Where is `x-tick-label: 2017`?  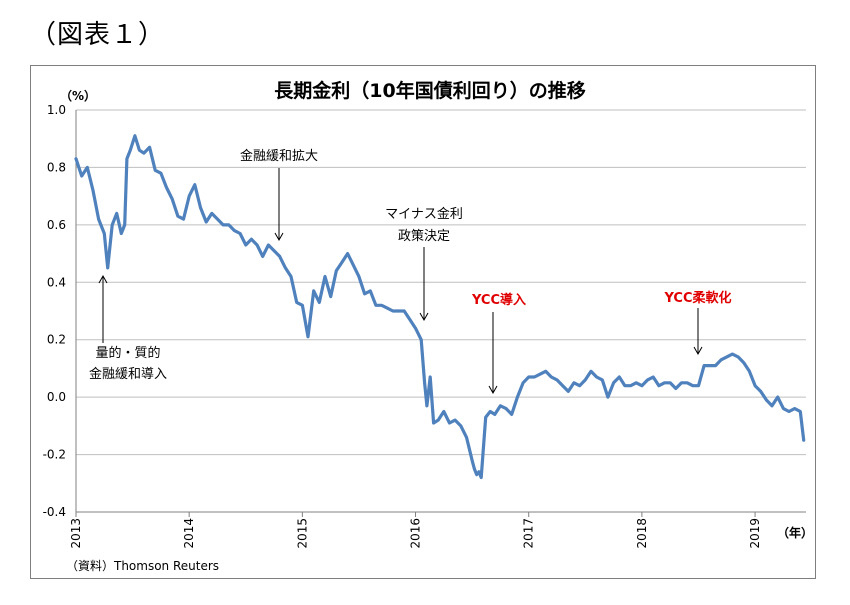
x-tick-label: 2017 is located at coordinates (529, 533).